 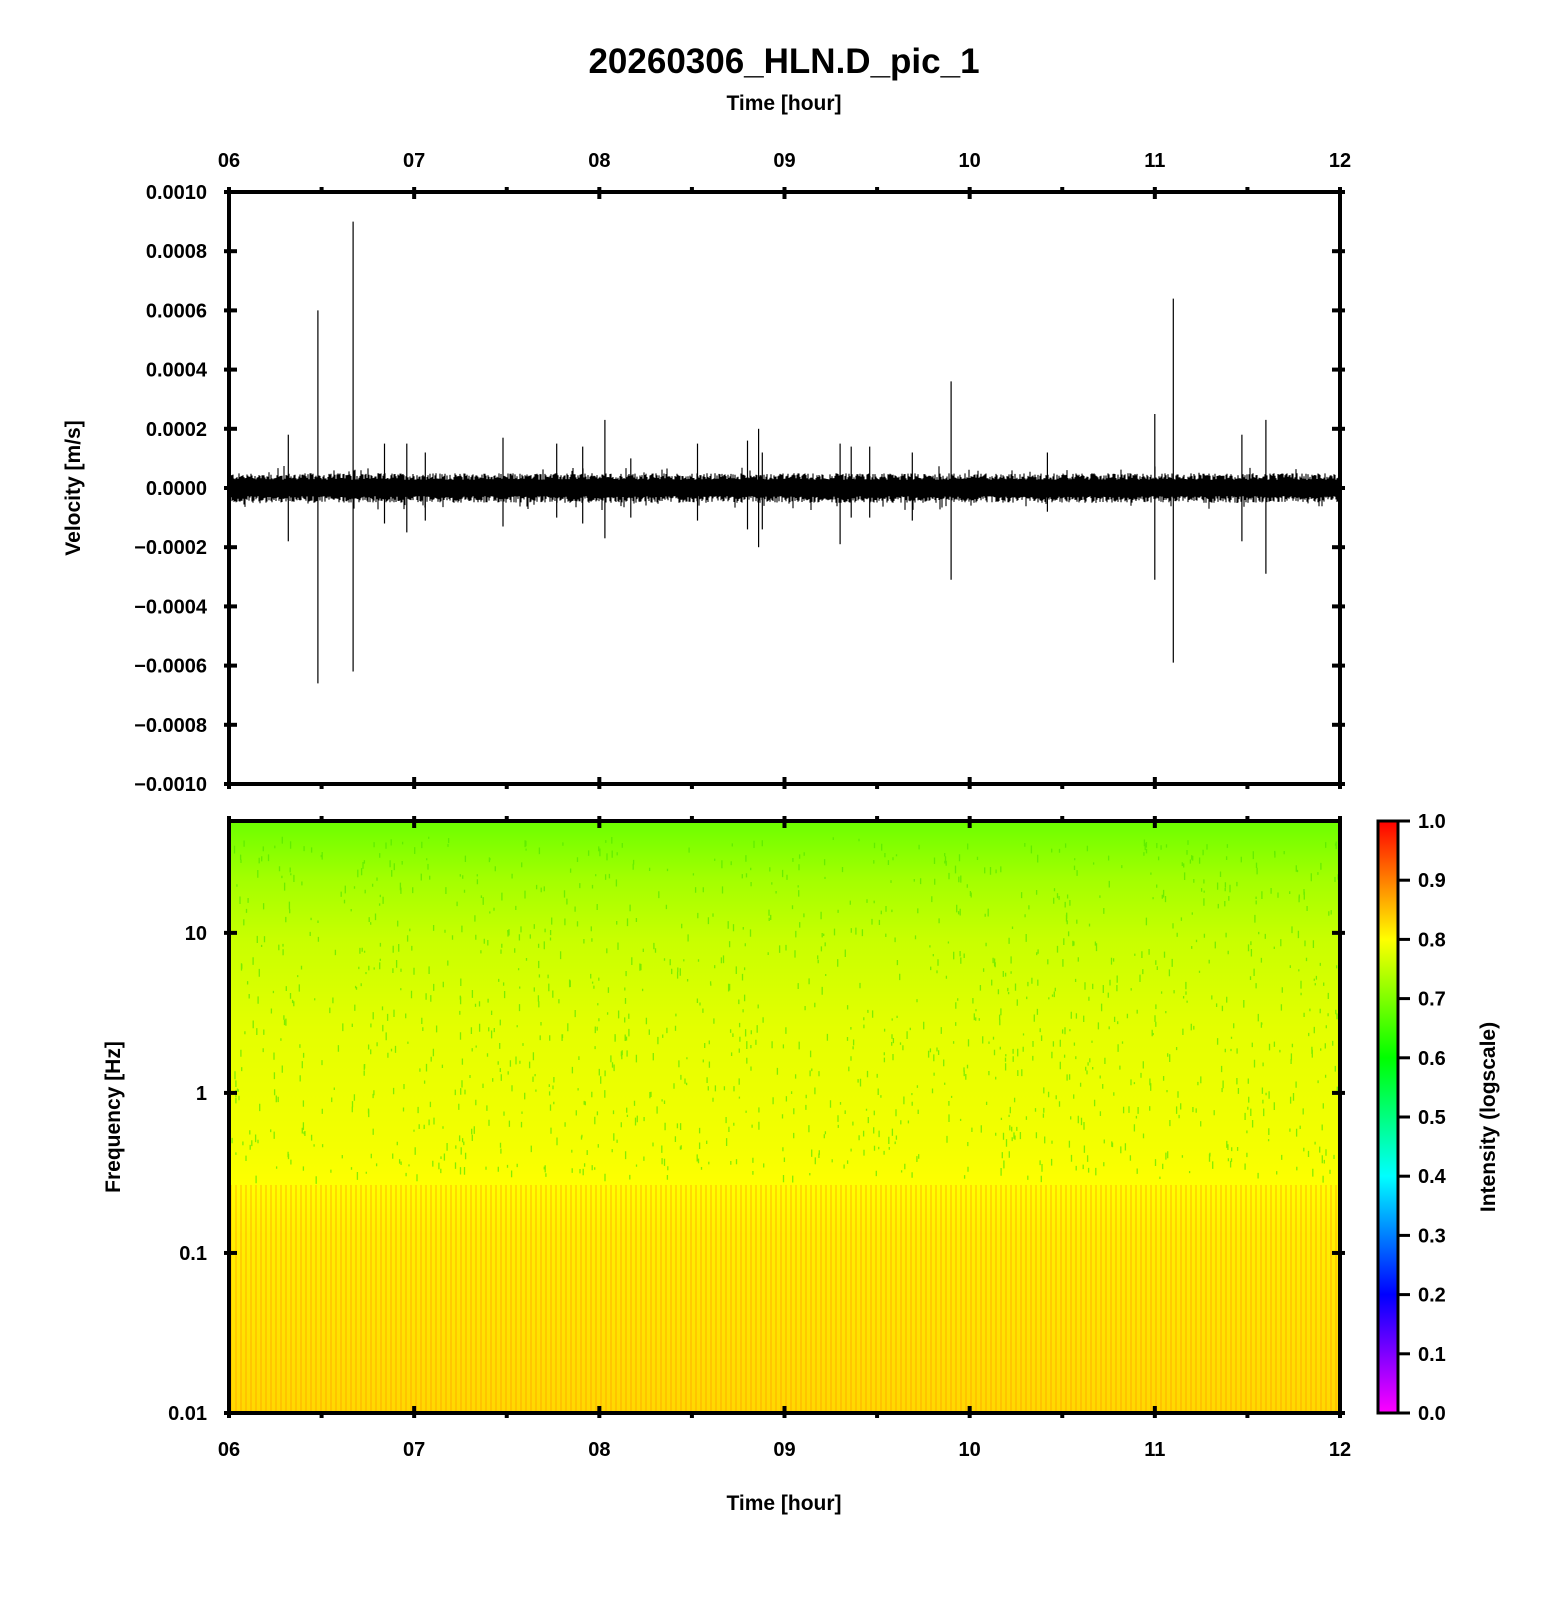 I want to click on y-tick-label: −0.0006, so click(x=170, y=667).